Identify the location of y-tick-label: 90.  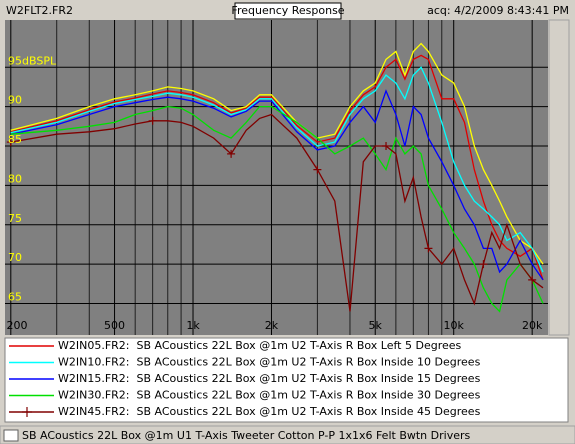
(15, 100).